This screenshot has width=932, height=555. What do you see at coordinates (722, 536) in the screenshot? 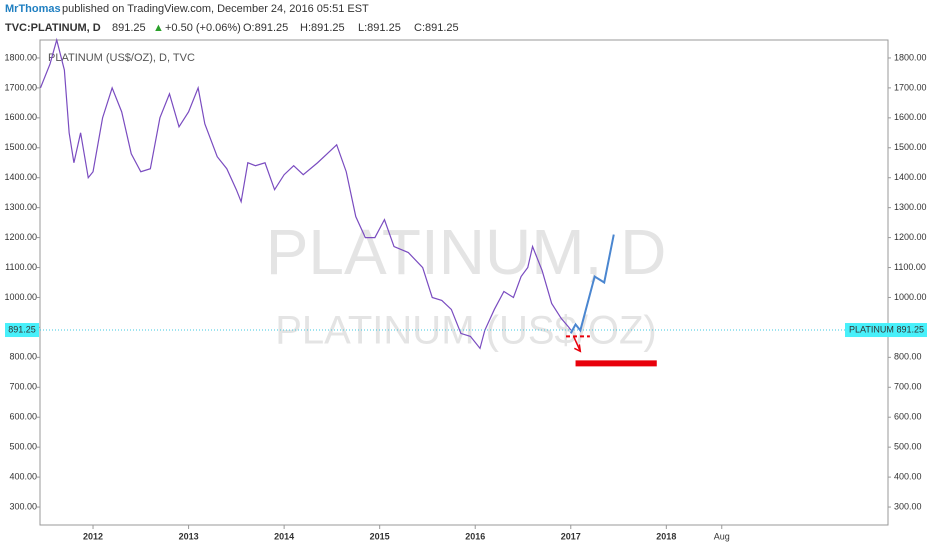
I see `x-tick-label: Aug` at bounding box center [722, 536].